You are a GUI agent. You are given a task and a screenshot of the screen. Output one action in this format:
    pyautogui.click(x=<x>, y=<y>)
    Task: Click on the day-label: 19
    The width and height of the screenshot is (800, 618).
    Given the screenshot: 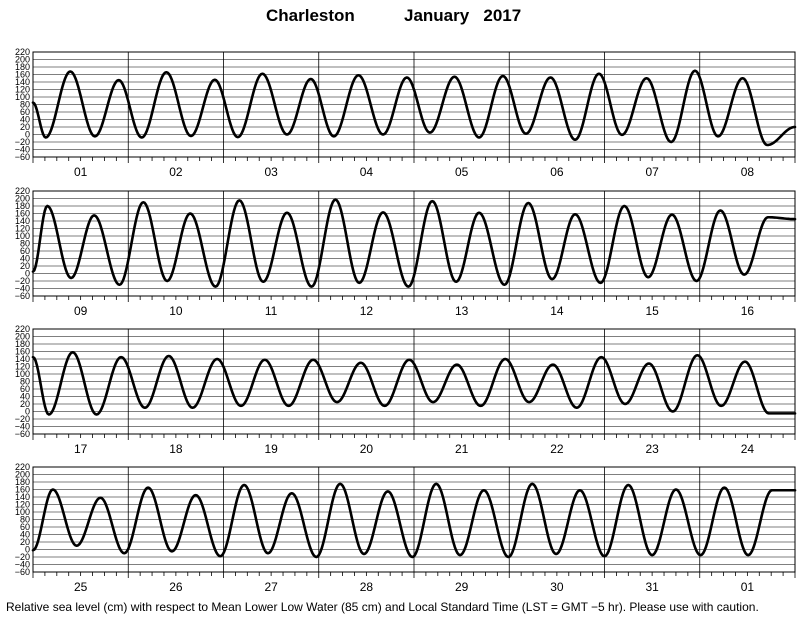 What is the action you would take?
    pyautogui.click(x=271, y=449)
    